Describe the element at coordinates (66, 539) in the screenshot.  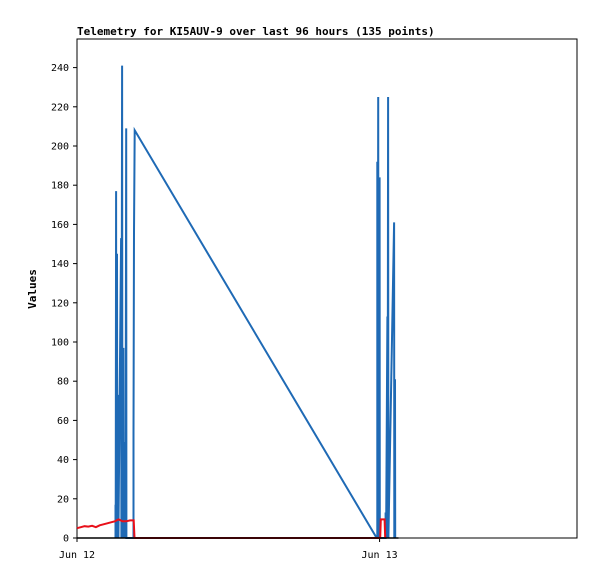
I see `y-tick-label: 0` at that location.